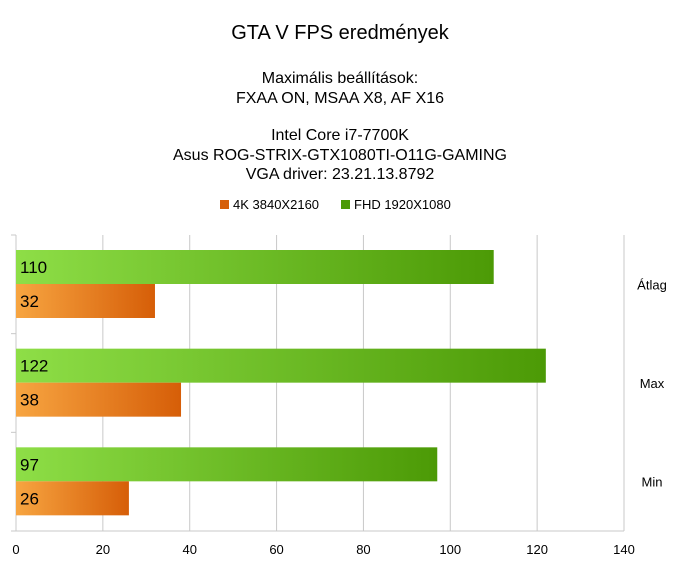  I want to click on legend-label-4k: 4K 3840X2160, so click(276, 204).